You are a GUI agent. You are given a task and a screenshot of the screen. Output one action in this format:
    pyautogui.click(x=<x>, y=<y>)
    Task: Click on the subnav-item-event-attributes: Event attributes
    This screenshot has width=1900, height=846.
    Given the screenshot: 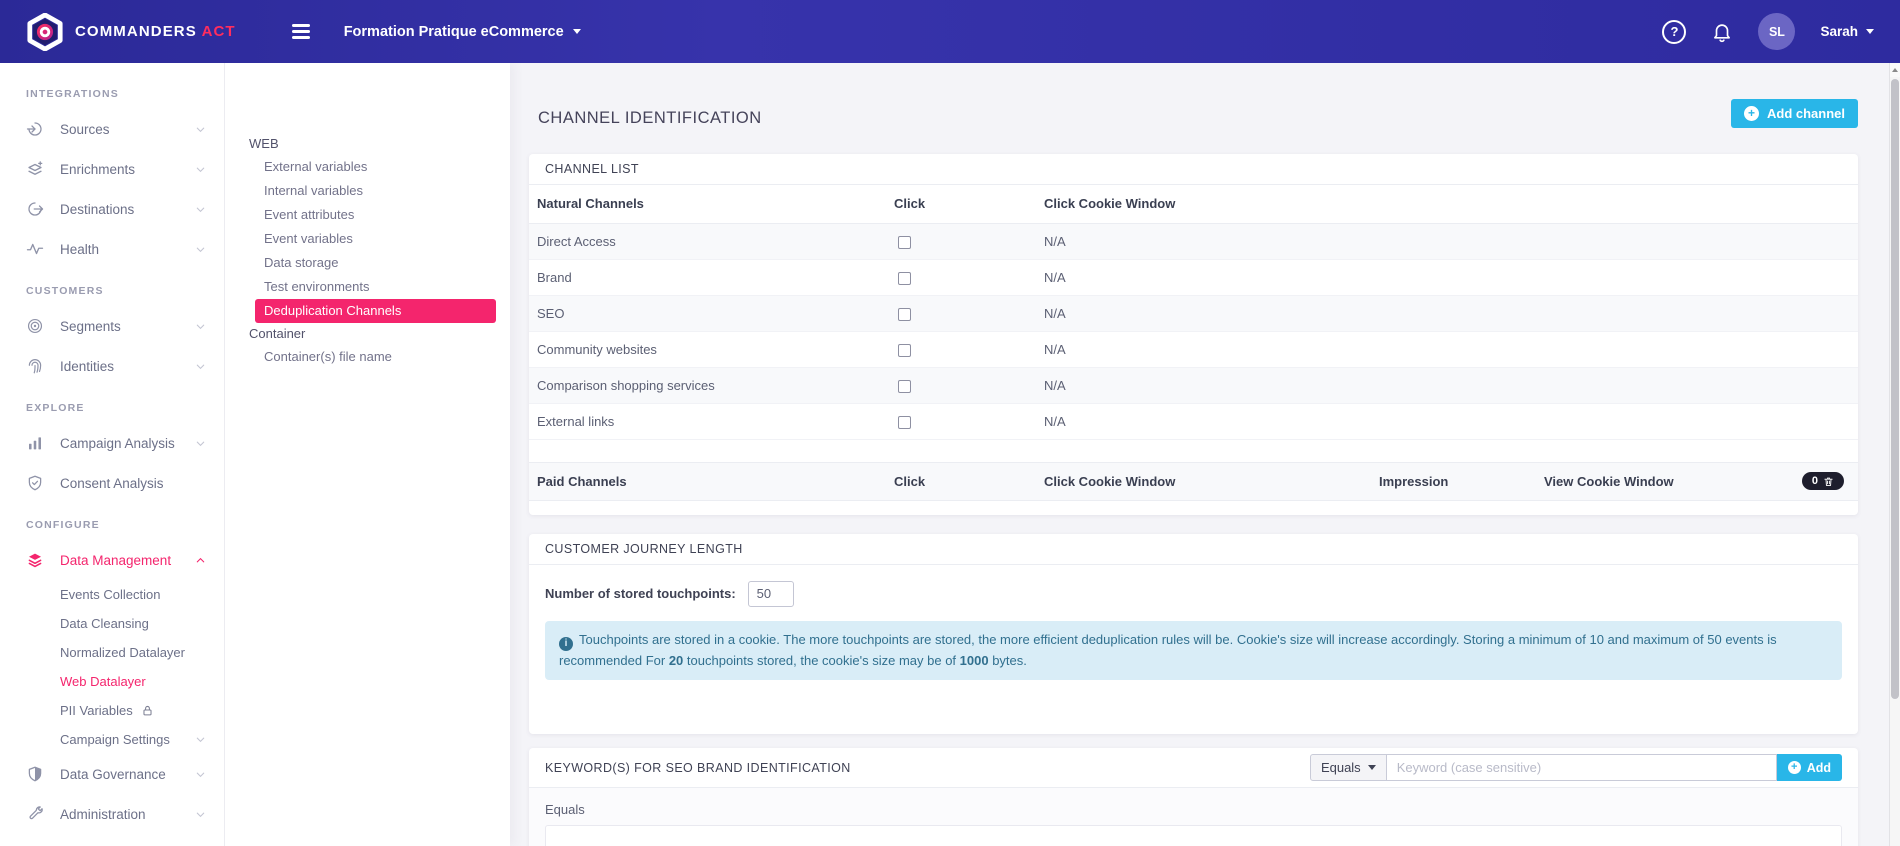 What is the action you would take?
    pyautogui.click(x=309, y=214)
    